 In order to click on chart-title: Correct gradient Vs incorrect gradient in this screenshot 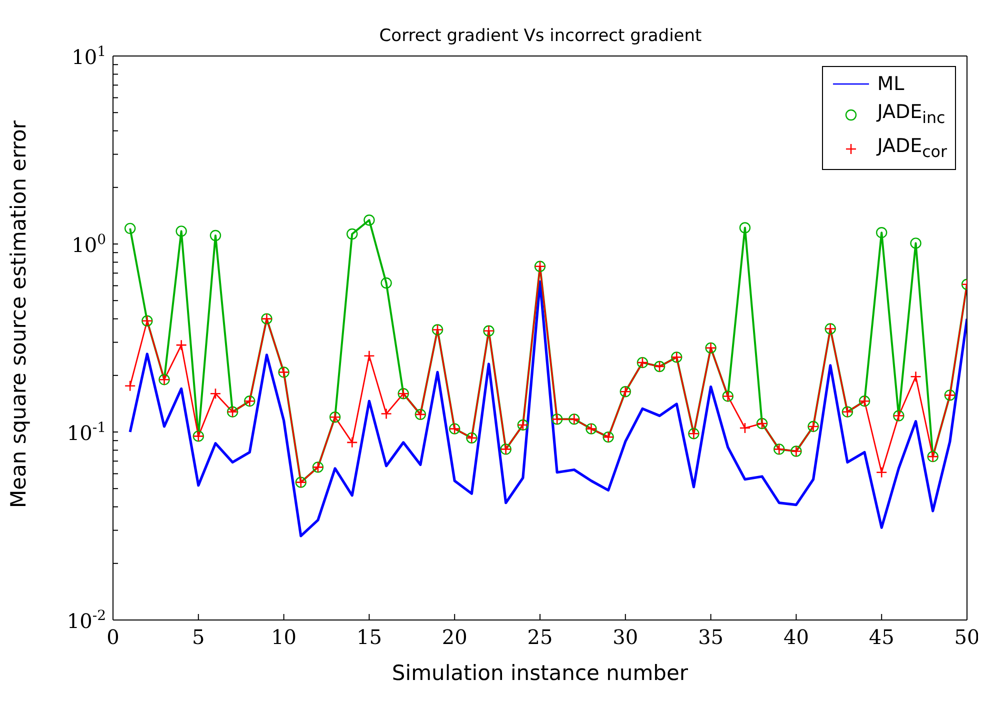, I will do `click(540, 36)`.